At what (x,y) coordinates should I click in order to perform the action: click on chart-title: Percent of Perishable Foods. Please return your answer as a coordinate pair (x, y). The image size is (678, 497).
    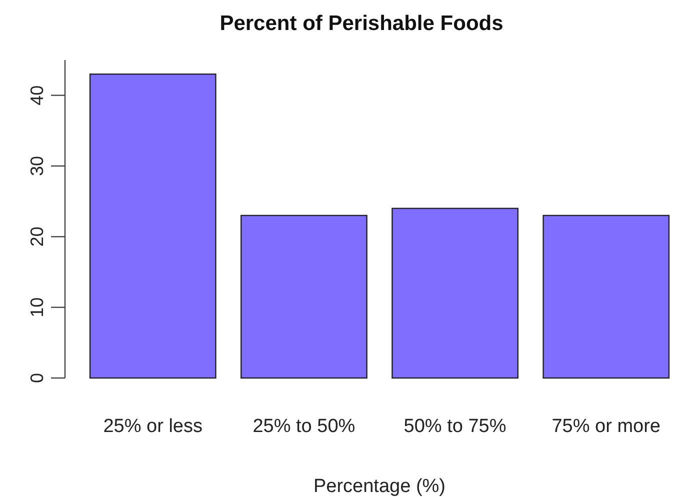
    Looking at the image, I should click on (362, 23).